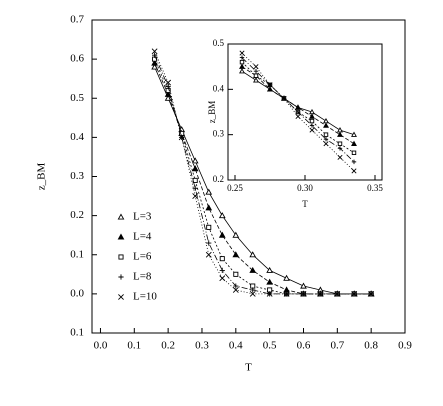  What do you see at coordinates (235, 188) in the screenshot?
I see `x-tick-label: 0.25` at bounding box center [235, 188].